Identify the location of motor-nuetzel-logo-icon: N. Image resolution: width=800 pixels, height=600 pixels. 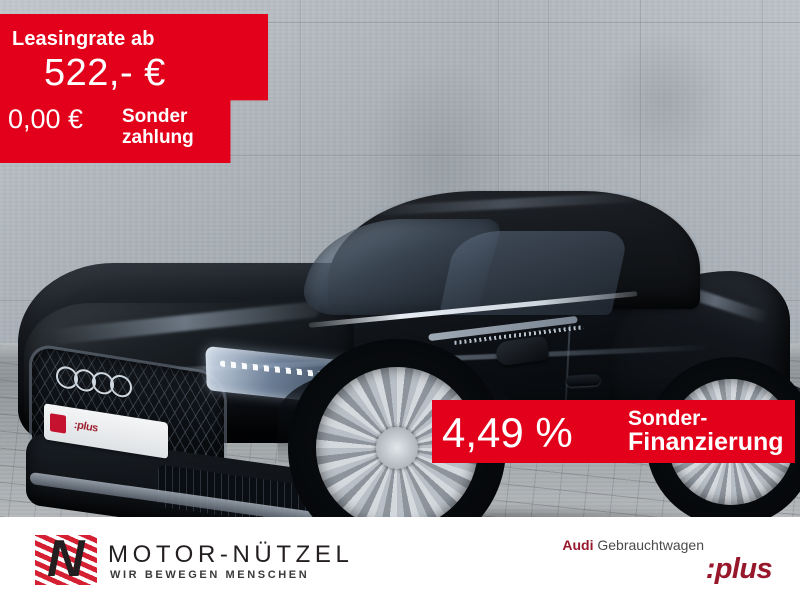
(66, 560).